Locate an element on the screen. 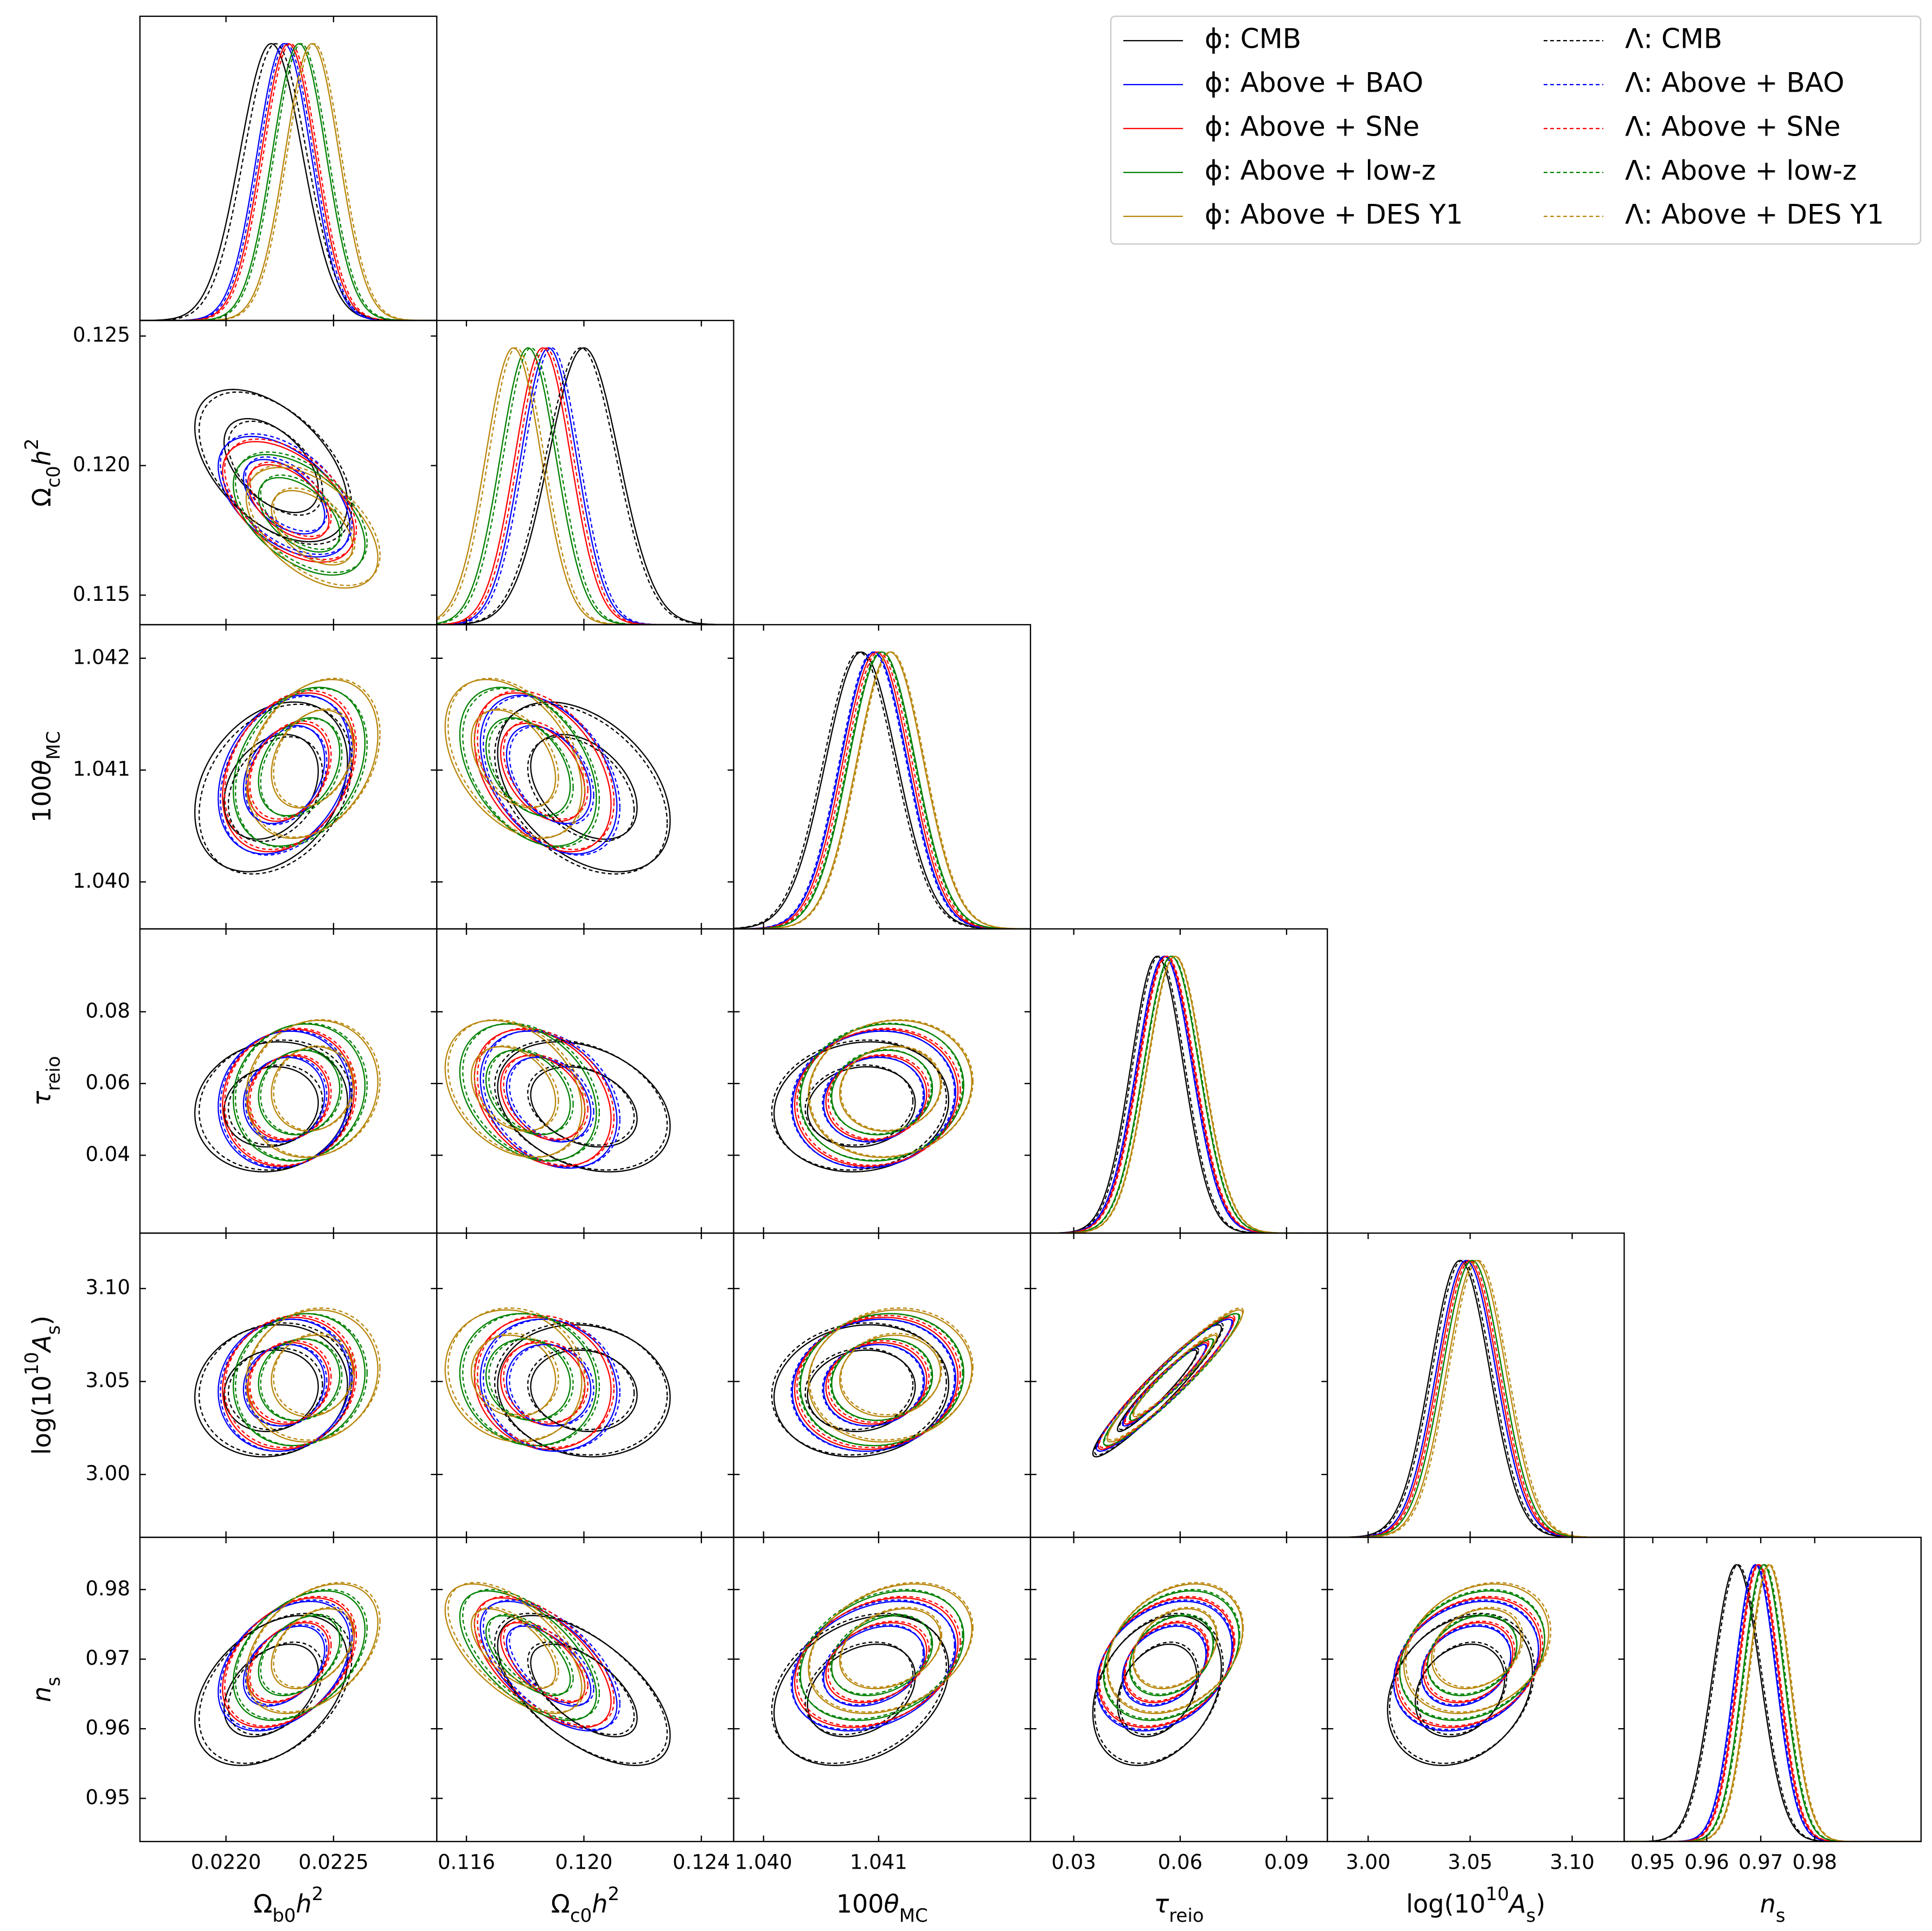 This screenshot has width=1932, height=1931. legend-label: Λ: Above + low-z is located at coordinates (1741, 171).